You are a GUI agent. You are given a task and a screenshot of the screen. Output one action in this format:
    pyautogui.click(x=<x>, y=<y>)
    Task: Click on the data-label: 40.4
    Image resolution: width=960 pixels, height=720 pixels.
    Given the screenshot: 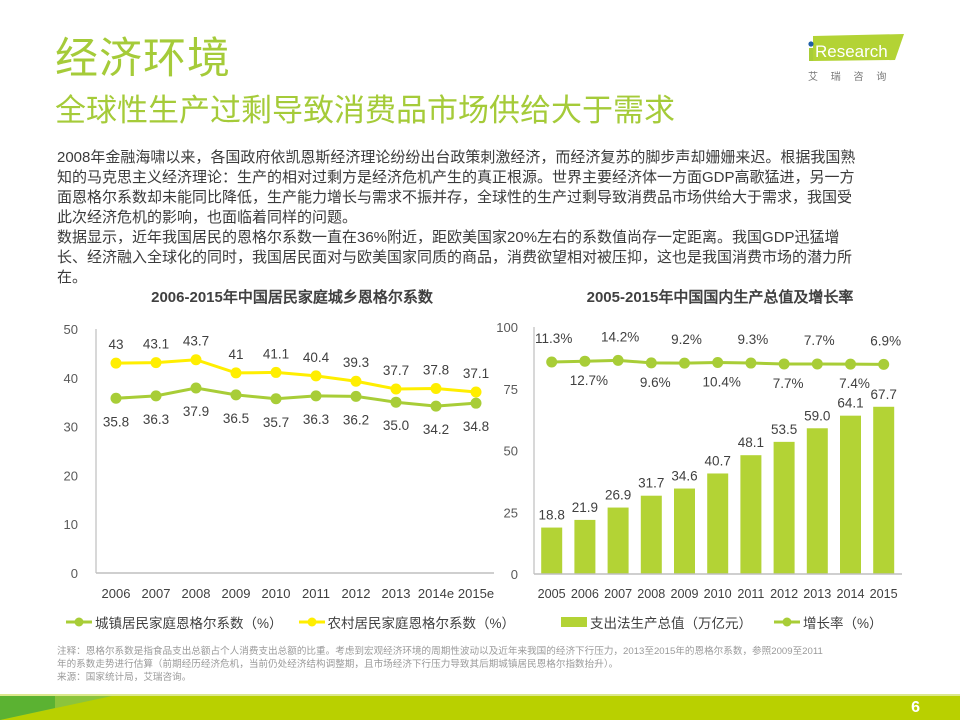 What is the action you would take?
    pyautogui.click(x=316, y=357)
    